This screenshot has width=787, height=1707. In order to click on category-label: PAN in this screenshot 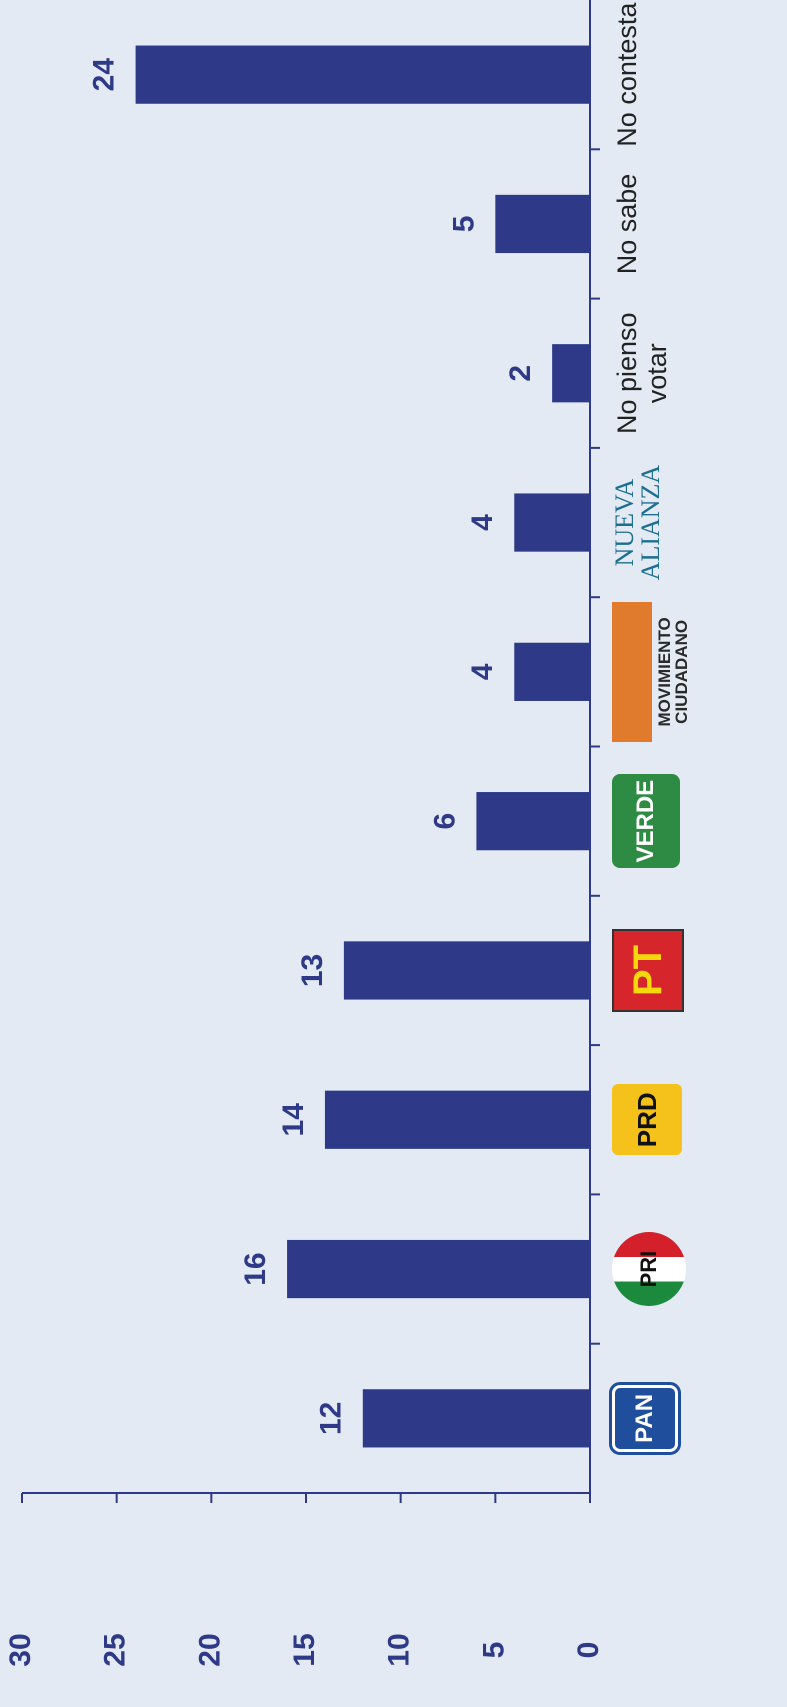, I will do `click(645, 1418)`.